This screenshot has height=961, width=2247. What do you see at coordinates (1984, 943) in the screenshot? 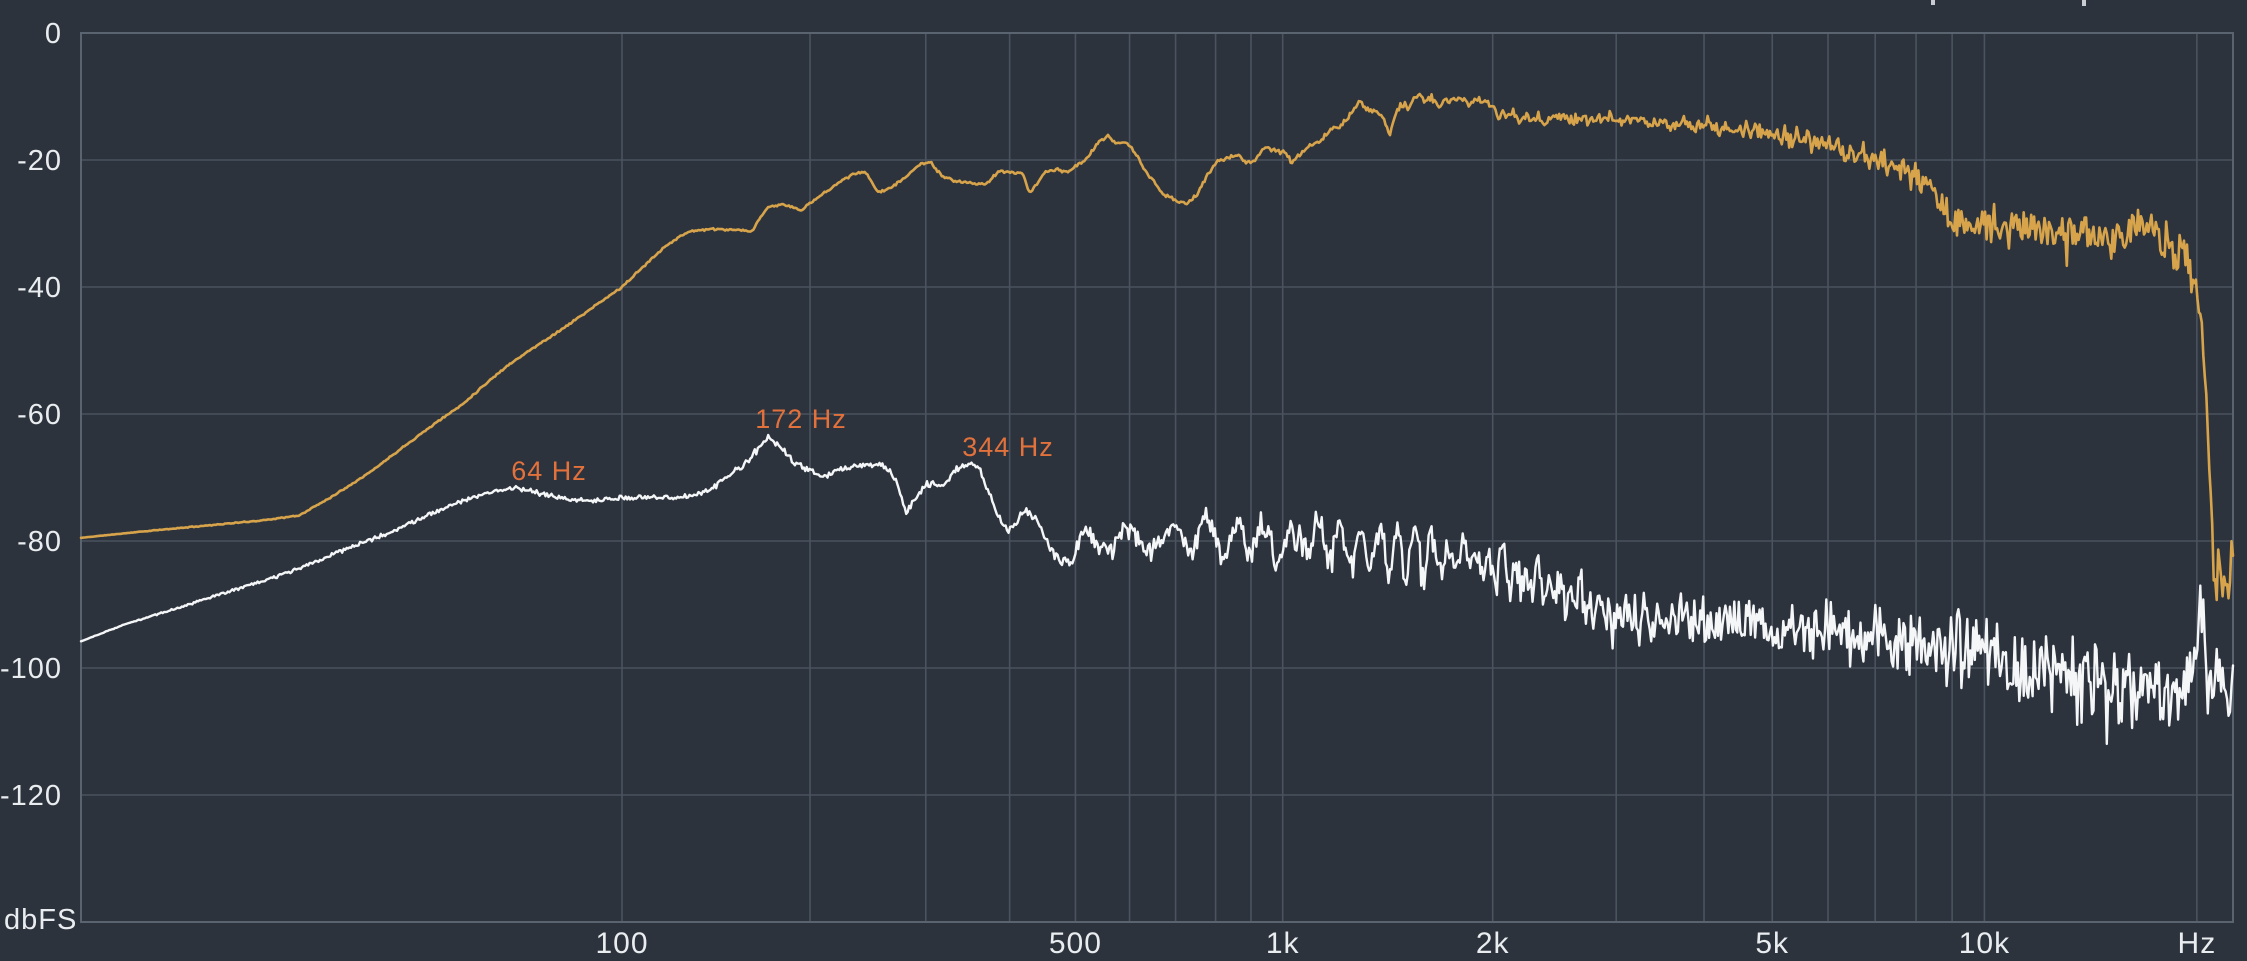
I see `x-tick-label-10k: 10k` at bounding box center [1984, 943].